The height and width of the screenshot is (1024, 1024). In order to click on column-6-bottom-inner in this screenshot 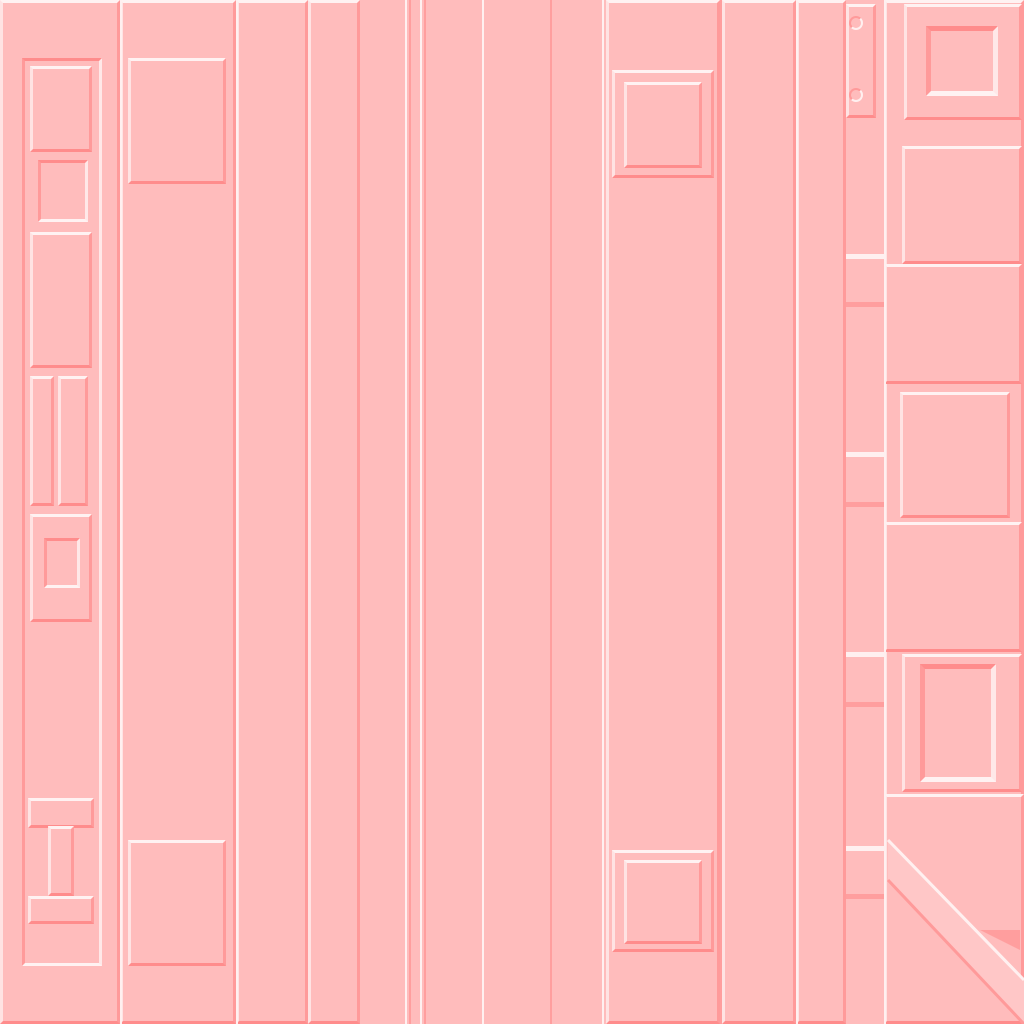, I will do `click(663, 902)`.